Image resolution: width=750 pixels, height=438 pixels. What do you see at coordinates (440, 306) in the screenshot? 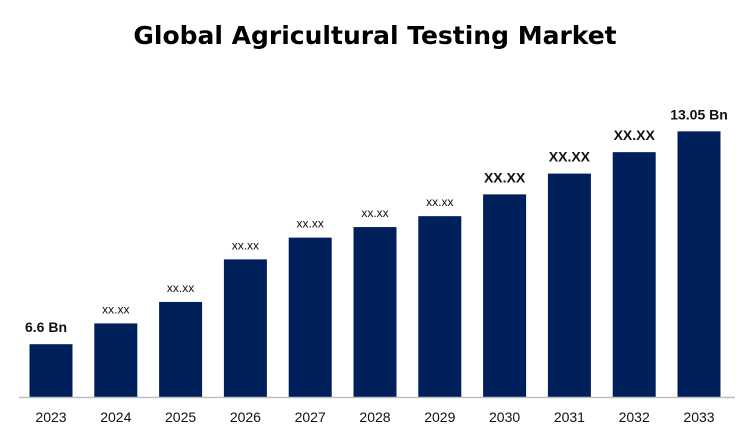
I see `bar-2029` at bounding box center [440, 306].